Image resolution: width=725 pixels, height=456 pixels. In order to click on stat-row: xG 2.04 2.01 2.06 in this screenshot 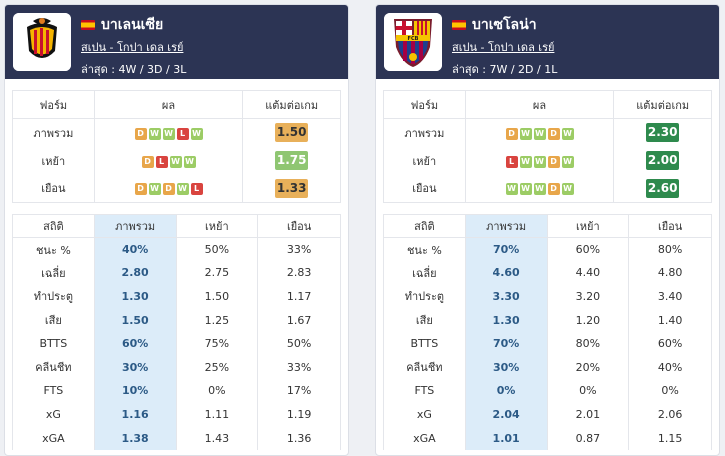, I will do `click(547, 414)`.